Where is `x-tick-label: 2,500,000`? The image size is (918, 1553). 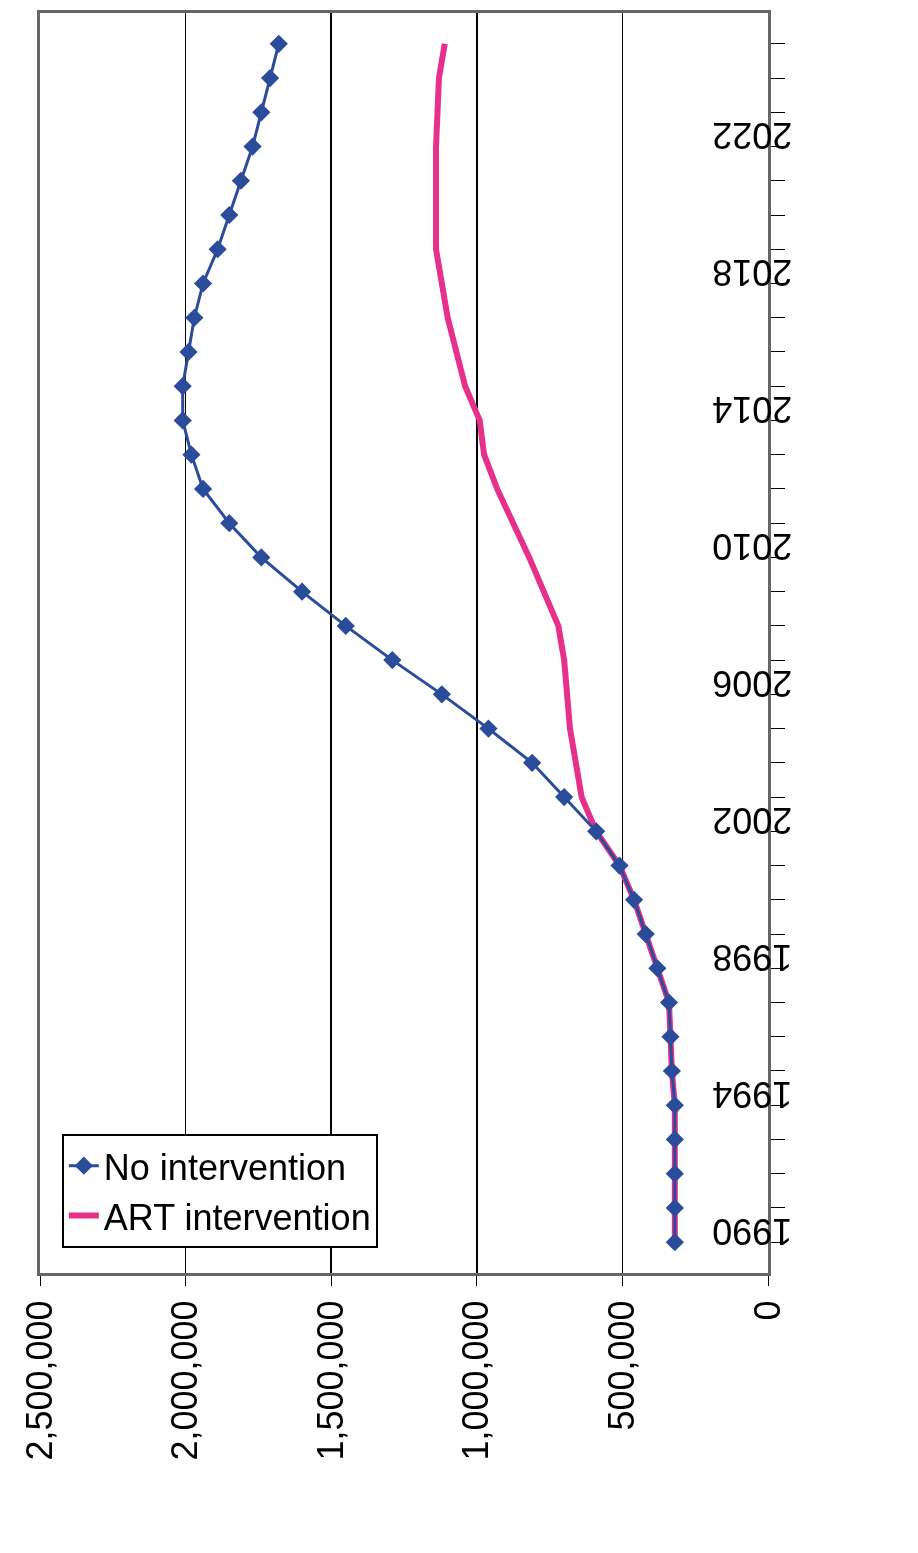 x-tick-label: 2,500,000 is located at coordinates (39, 1380).